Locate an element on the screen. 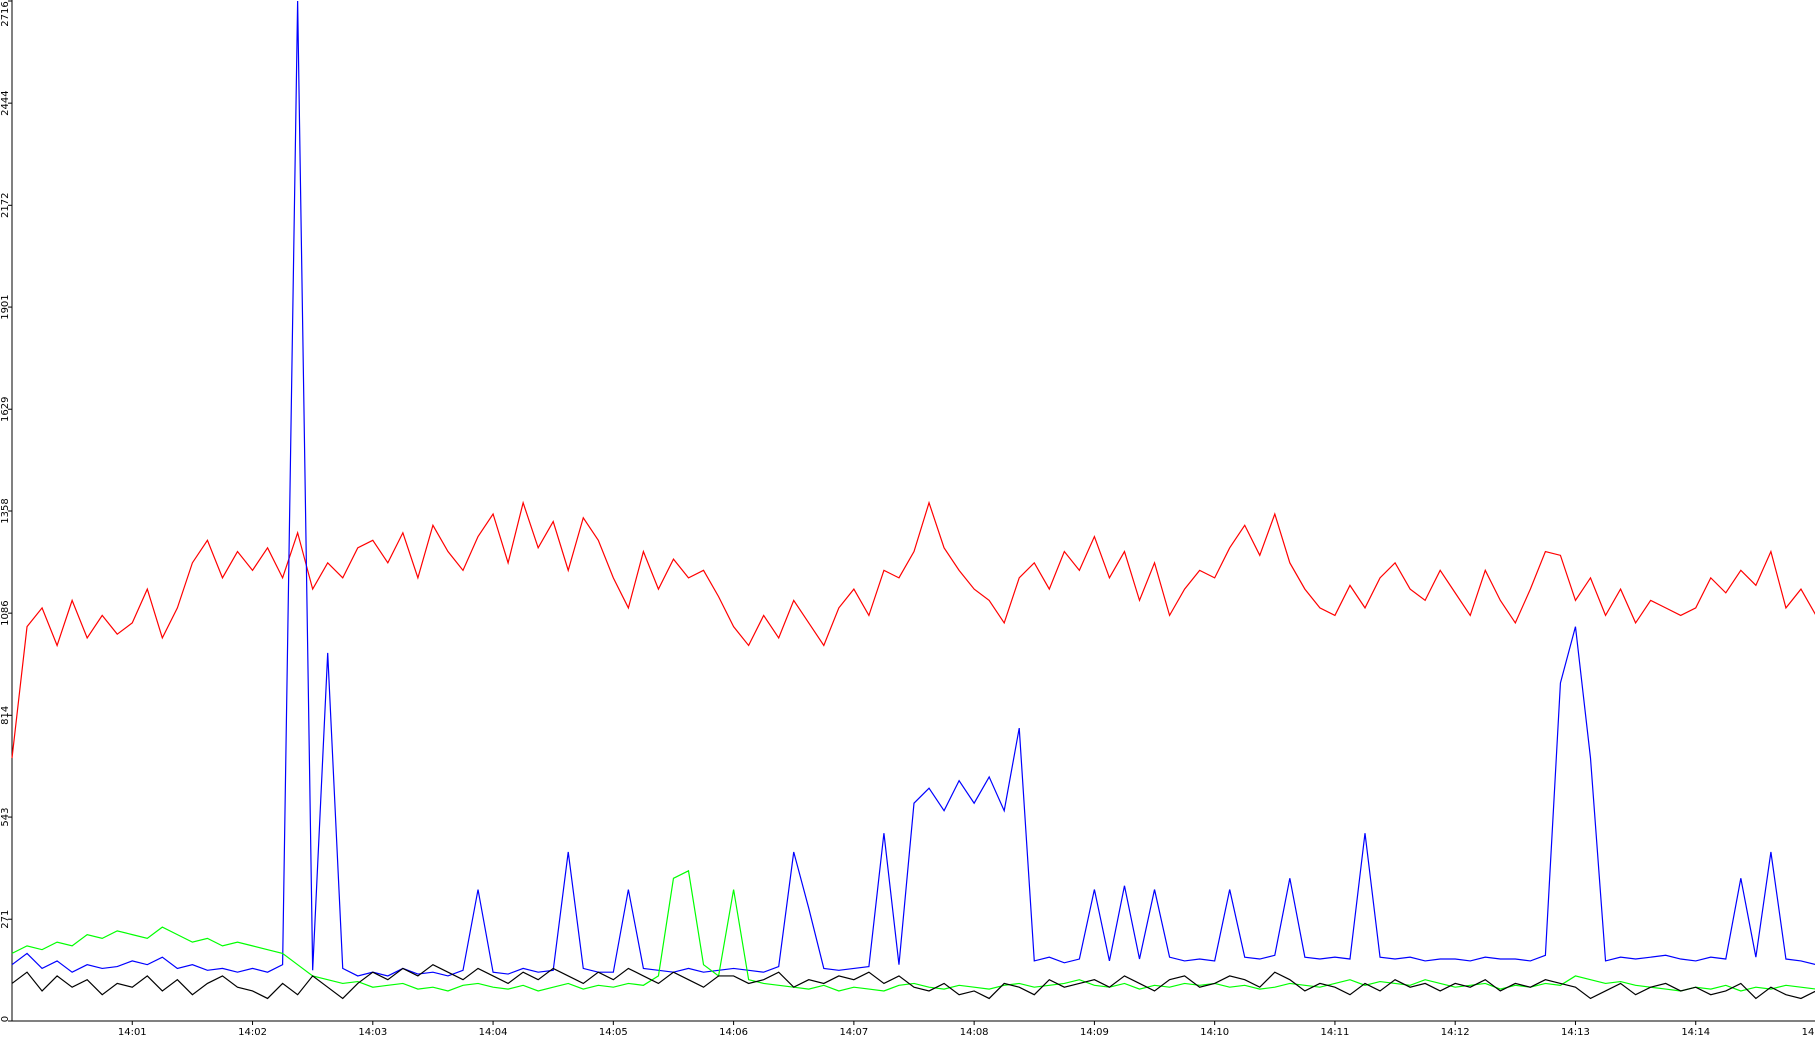 This screenshot has width=1815, height=1039. y-tick-label: 1901 is located at coordinates (5, 306).